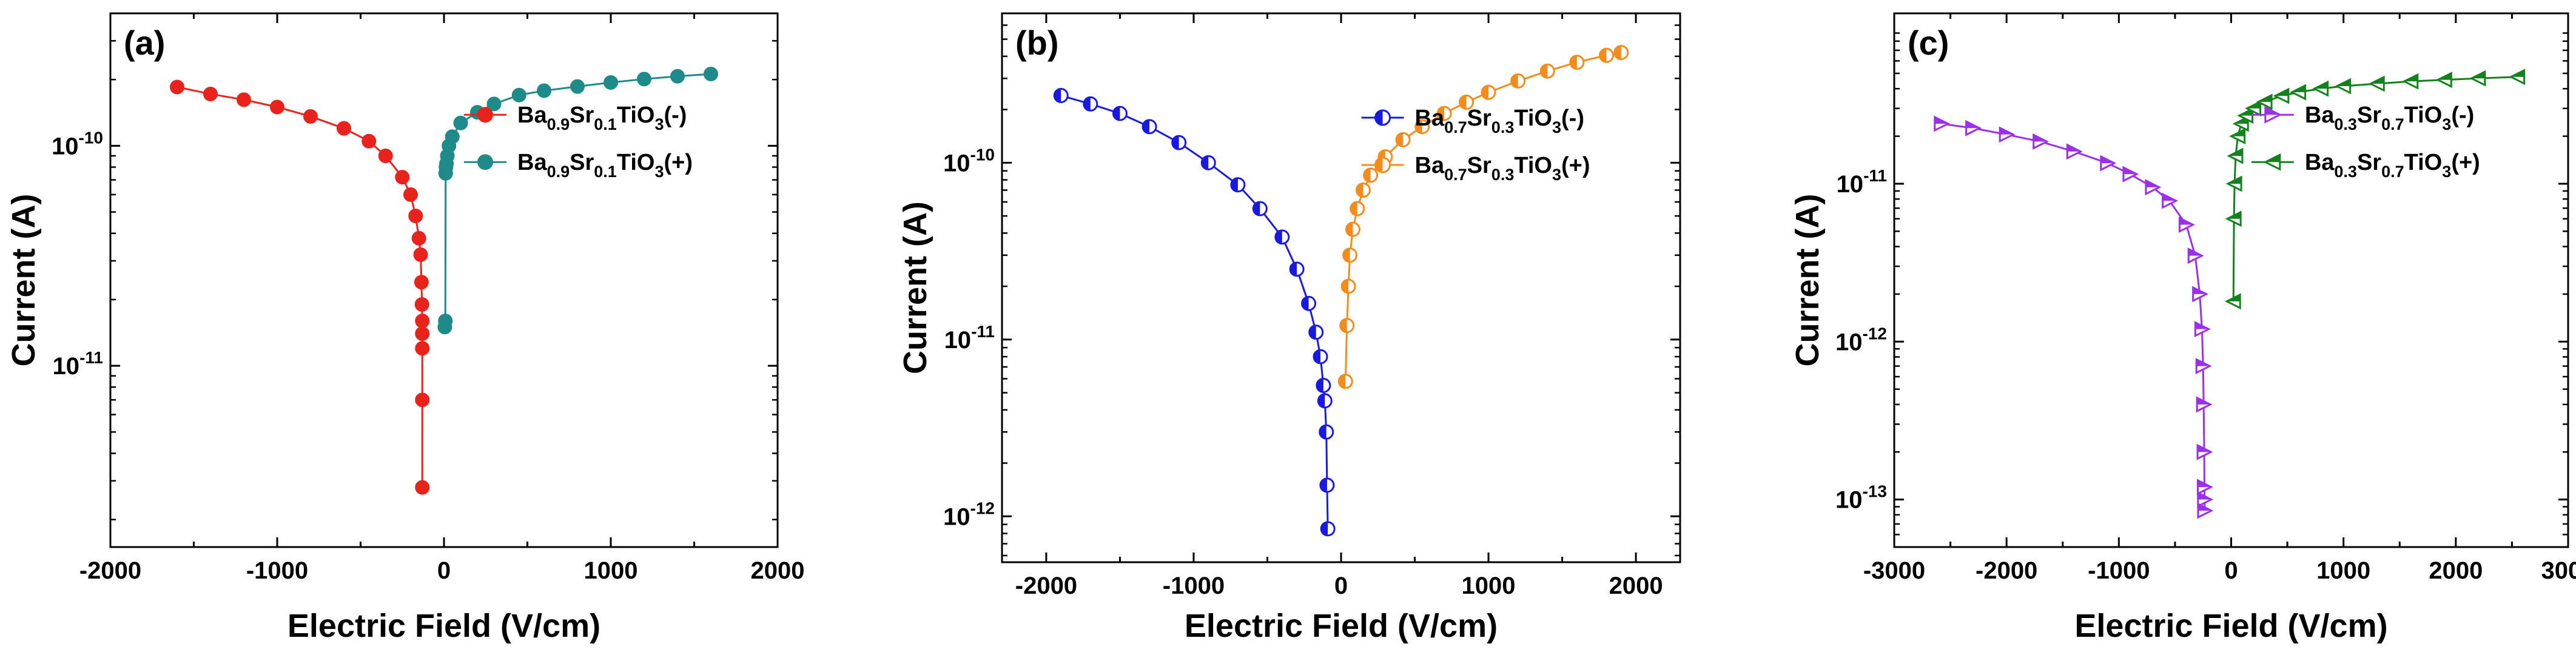 This screenshot has height=655, width=2576. What do you see at coordinates (2558, 571) in the screenshot?
I see `x-tick-label: 3000` at bounding box center [2558, 571].